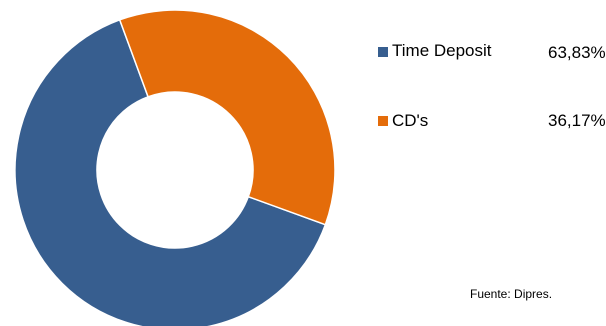  I want to click on legend-swatch-cds, so click(383, 121).